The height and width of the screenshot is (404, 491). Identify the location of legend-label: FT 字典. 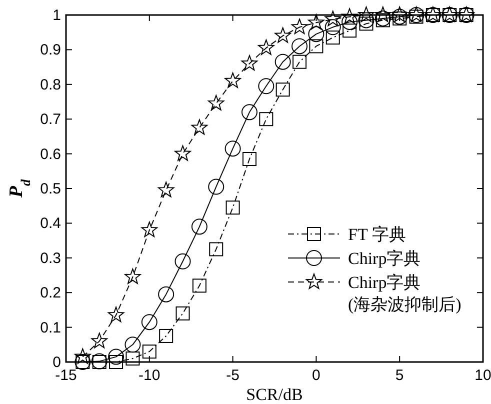
(377, 234).